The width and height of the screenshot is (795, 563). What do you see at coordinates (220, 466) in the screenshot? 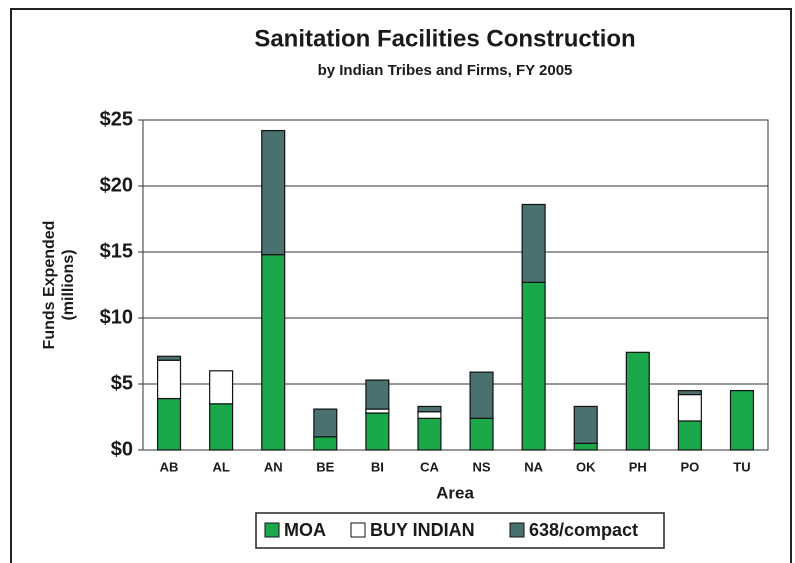
I see `x-tick-label: AL` at bounding box center [220, 466].